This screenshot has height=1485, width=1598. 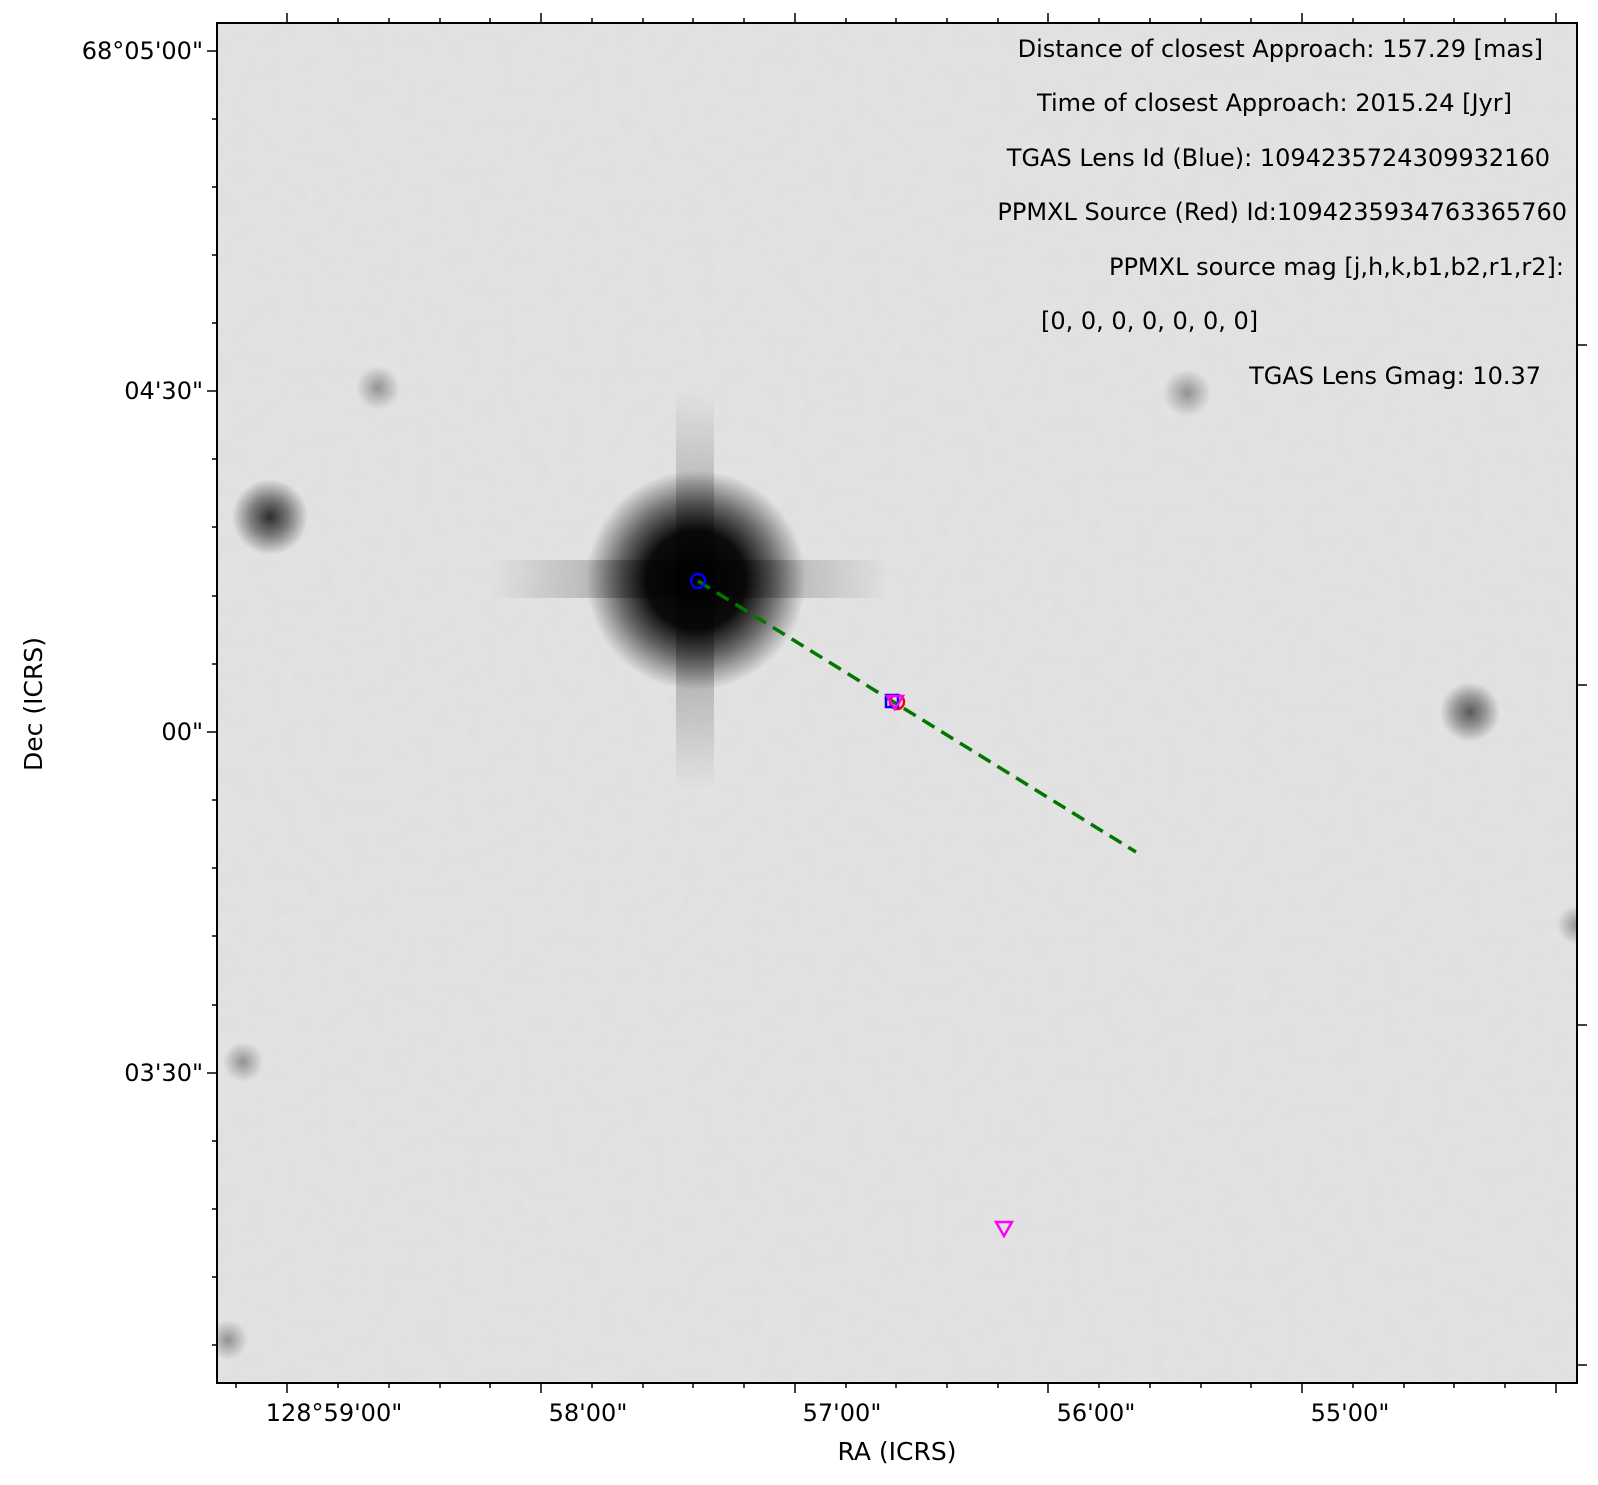 I want to click on source-epoch-triangle, so click(x=895, y=703).